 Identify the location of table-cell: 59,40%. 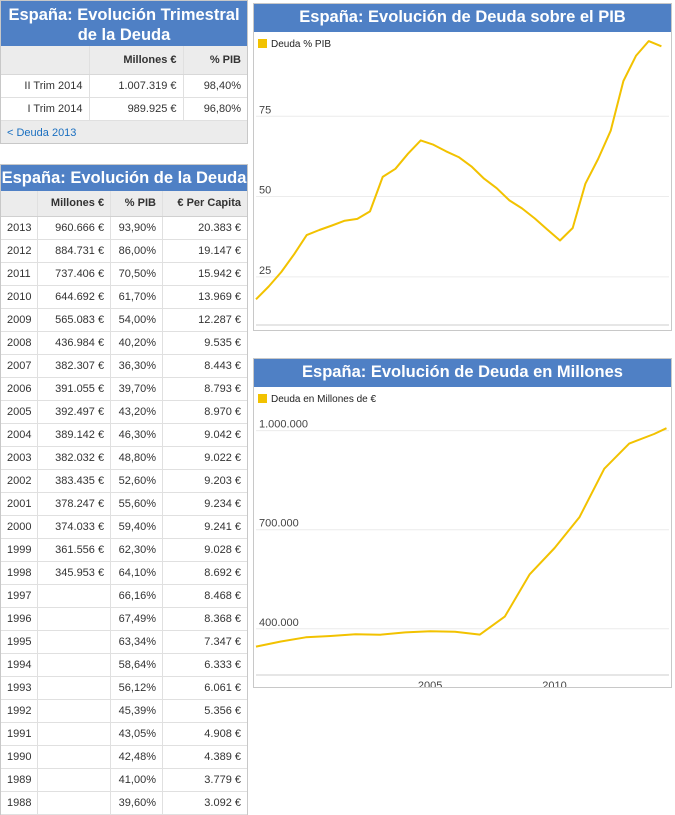
(136, 527).